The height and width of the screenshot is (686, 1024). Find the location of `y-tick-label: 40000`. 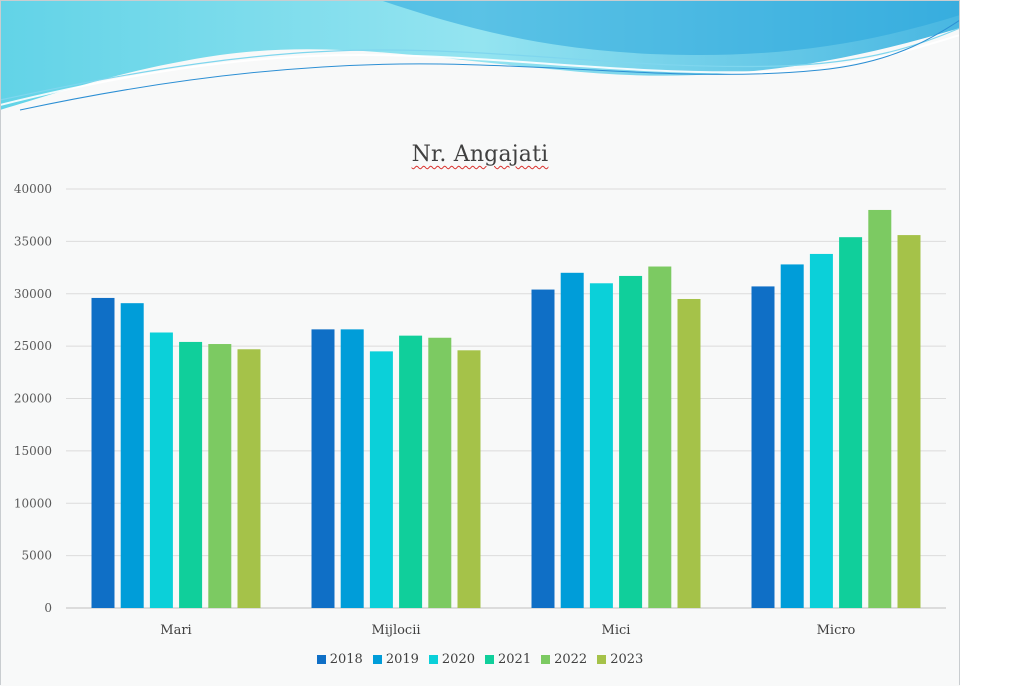

y-tick-label: 40000 is located at coordinates (33, 189).